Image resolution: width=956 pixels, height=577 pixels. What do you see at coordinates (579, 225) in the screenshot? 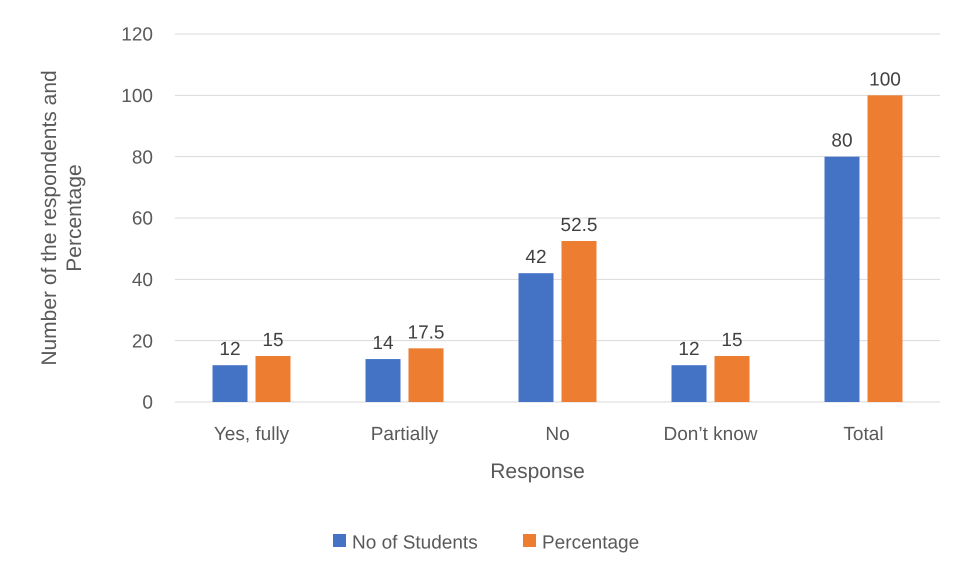
I see `data-label: 52.5` at bounding box center [579, 225].